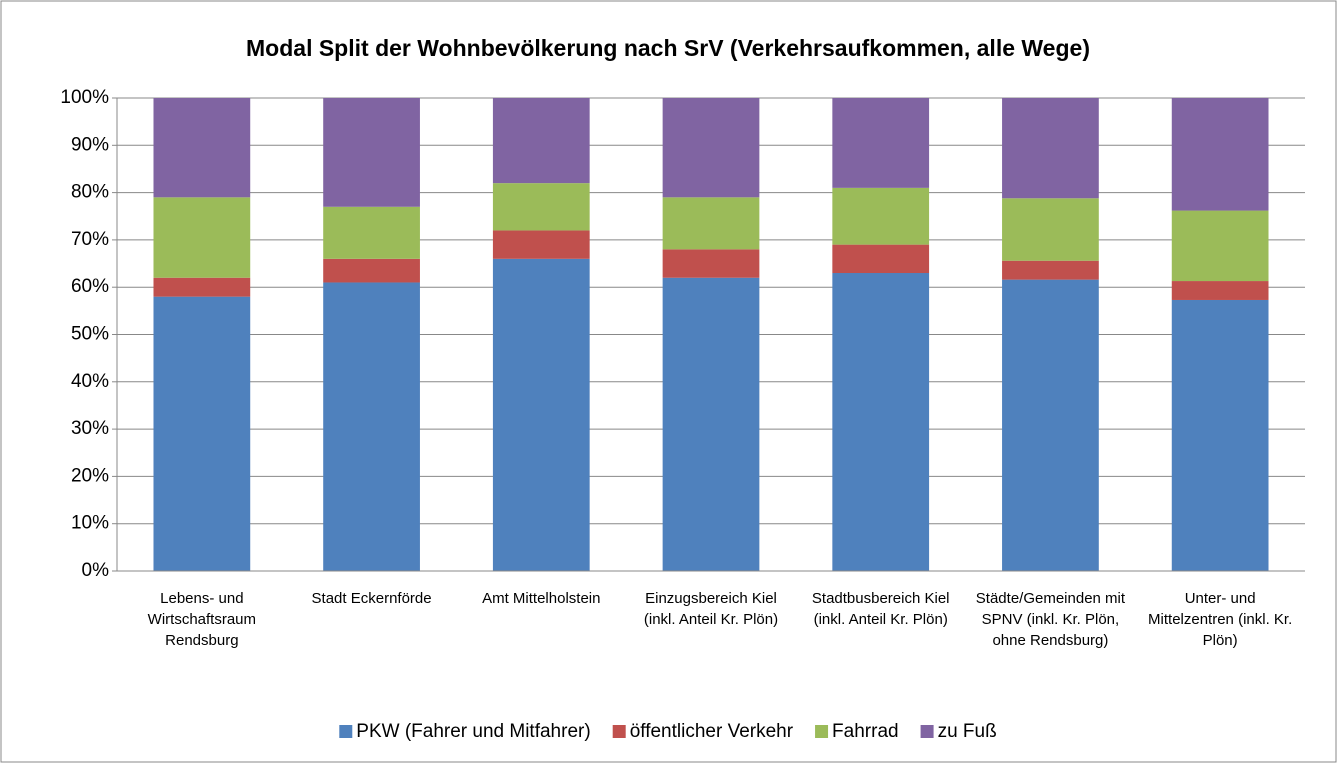 The width and height of the screenshot is (1338, 764). I want to click on legend-label: PKW (Fahrer und Mitfahrer), so click(473, 731).